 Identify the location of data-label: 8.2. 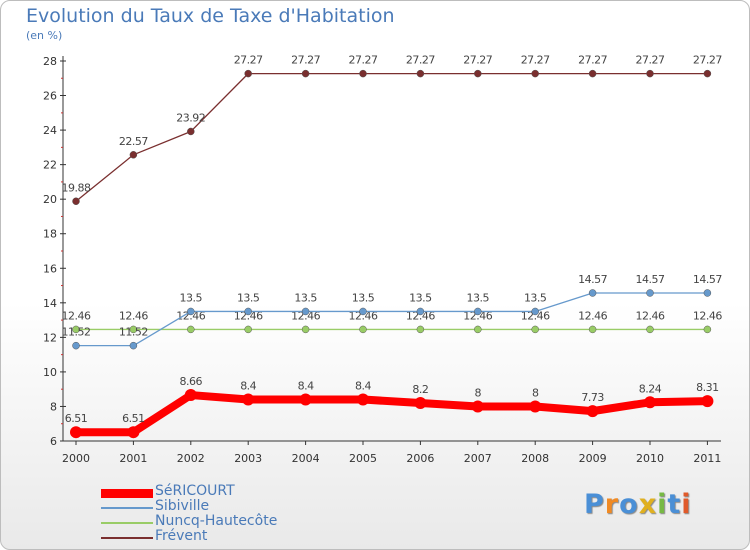
(420, 389).